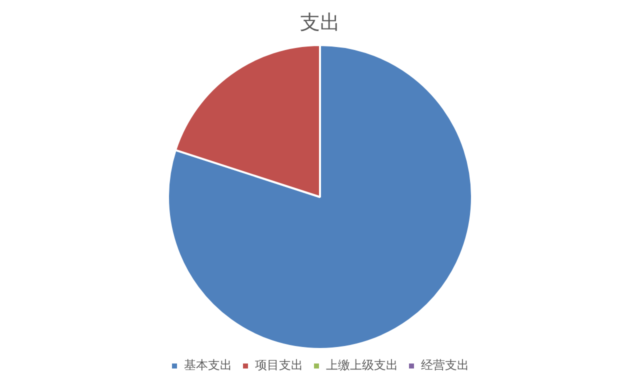 This screenshot has height=388, width=640. What do you see at coordinates (279, 365) in the screenshot?
I see `legend-label: 项目支出` at bounding box center [279, 365].